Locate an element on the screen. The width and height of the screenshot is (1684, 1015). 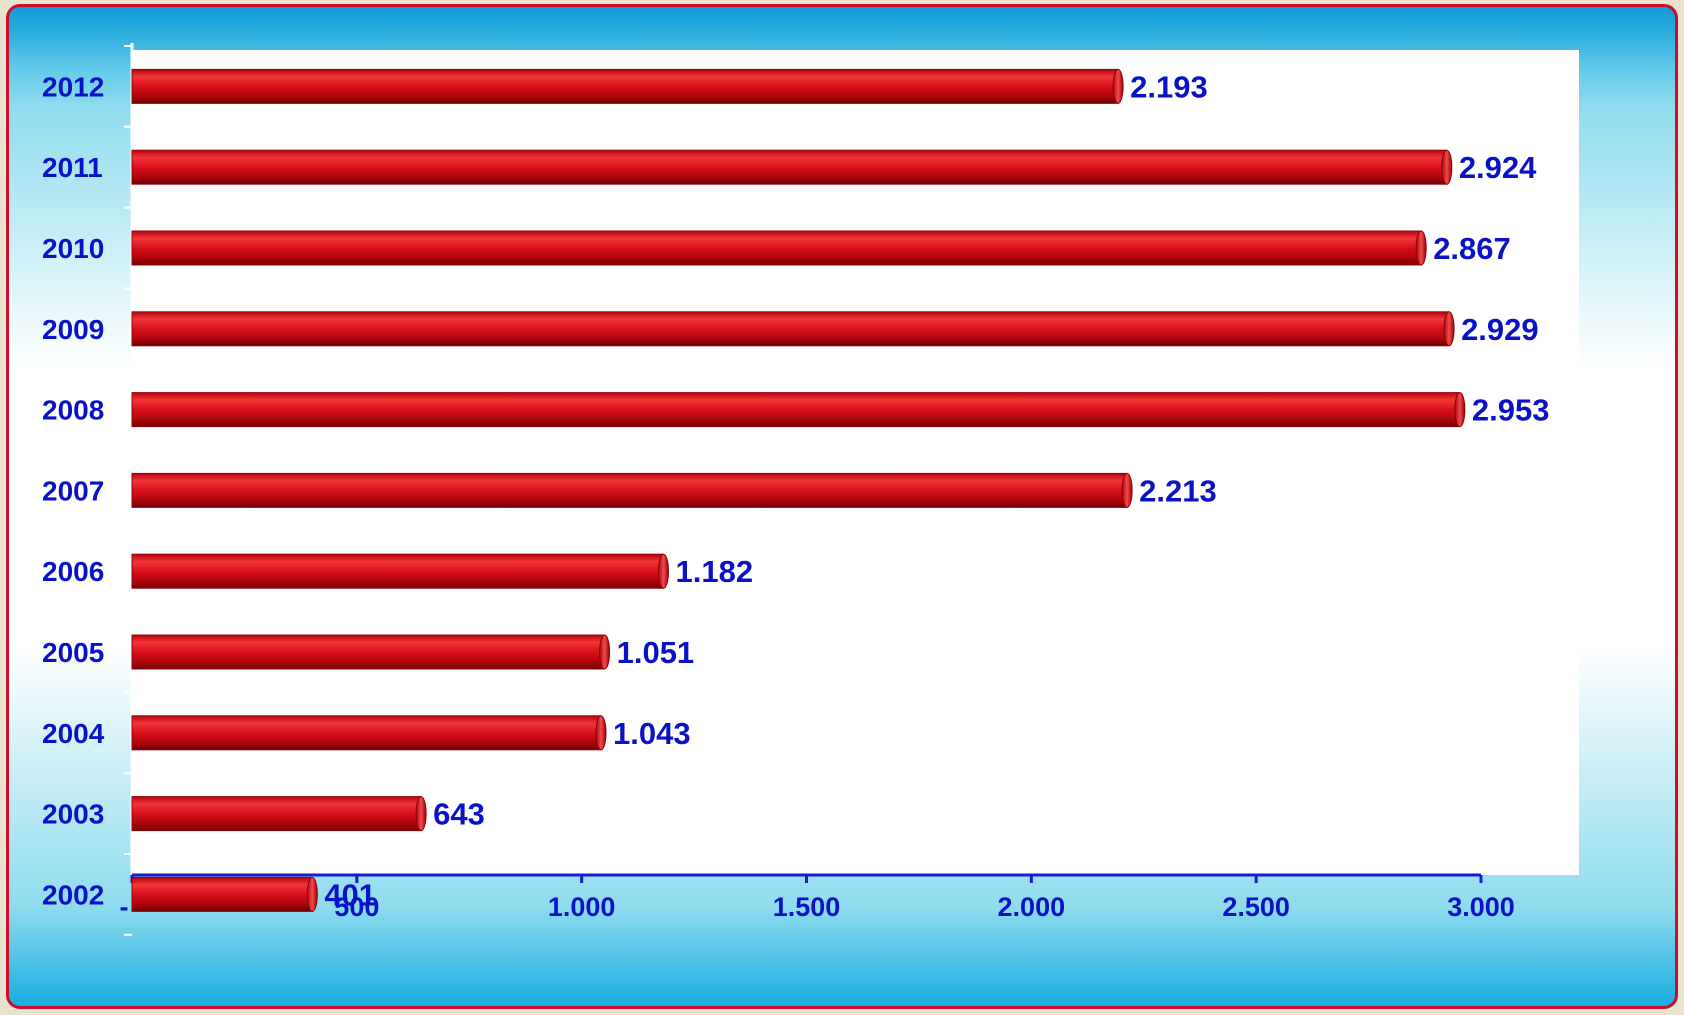
category-label: 2008 is located at coordinates (73, 410).